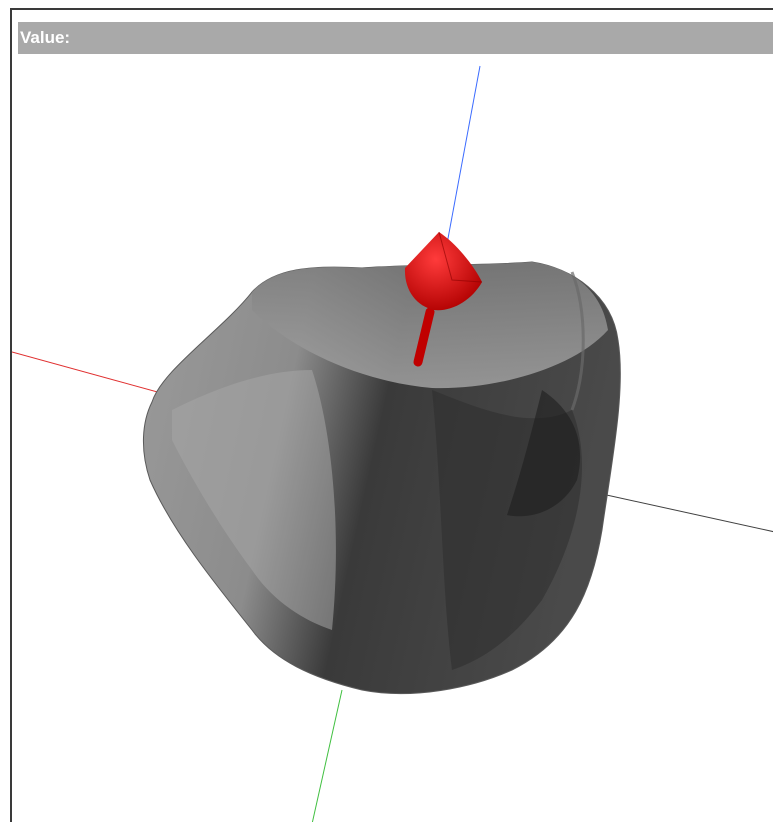  What do you see at coordinates (443, 299) in the screenshot?
I see `red-direction-arrow` at bounding box center [443, 299].